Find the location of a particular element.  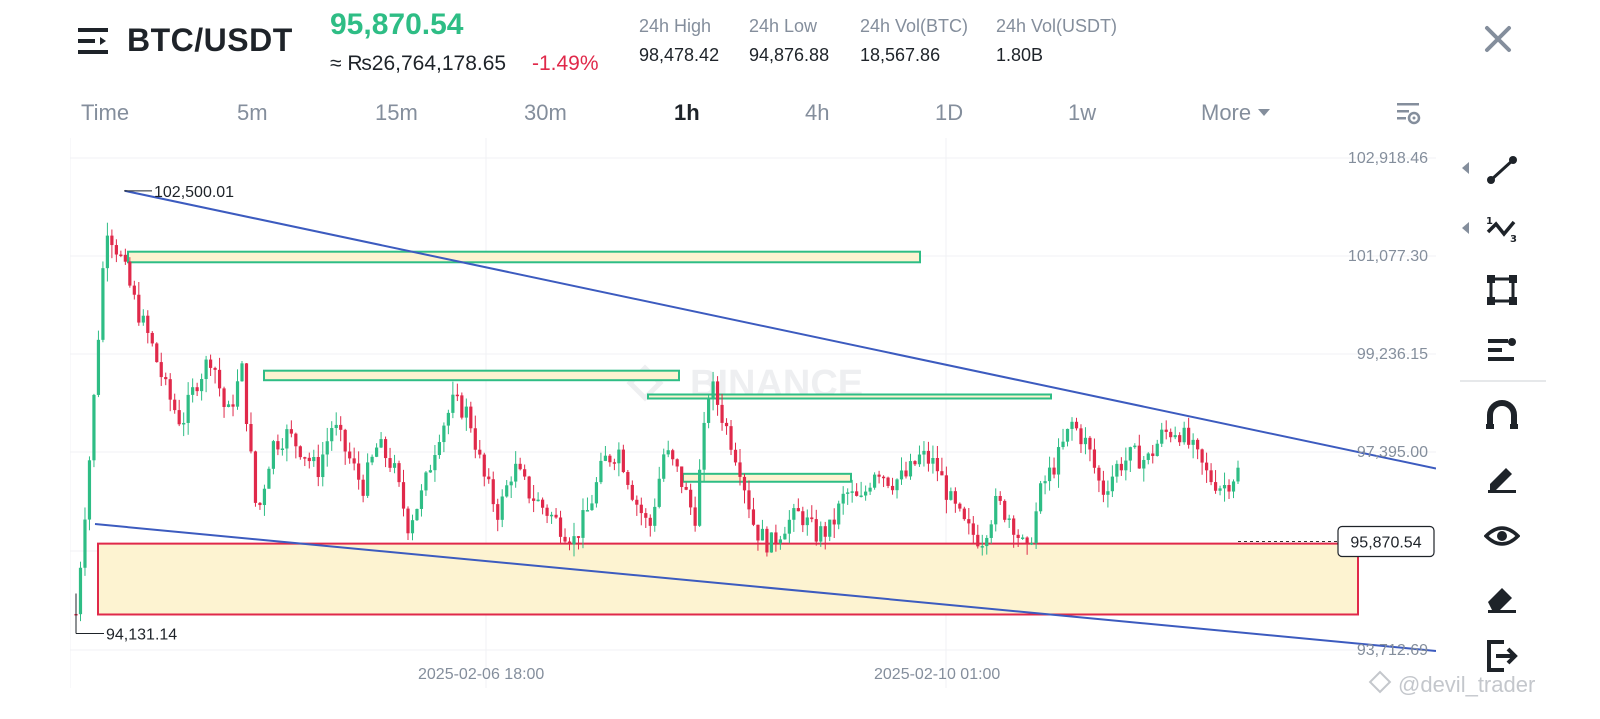

exit-tool-icon is located at coordinates (1502, 656).